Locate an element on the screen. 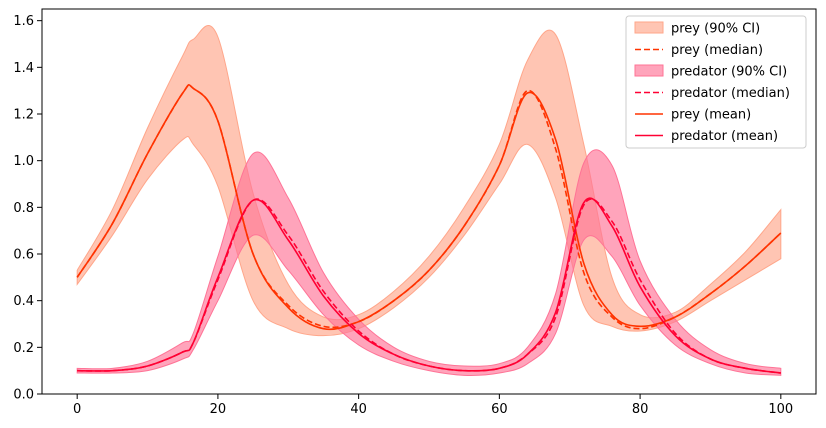 The height and width of the screenshot is (428, 826). y-tick-label: 1.0 is located at coordinates (23, 161).